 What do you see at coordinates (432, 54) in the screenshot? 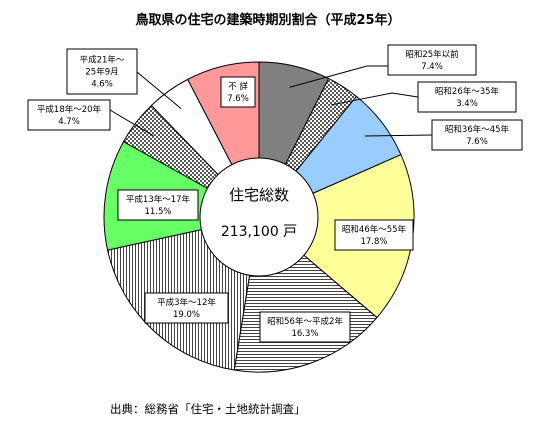
I see `slice-name-label: 昭和25年以前` at bounding box center [432, 54].